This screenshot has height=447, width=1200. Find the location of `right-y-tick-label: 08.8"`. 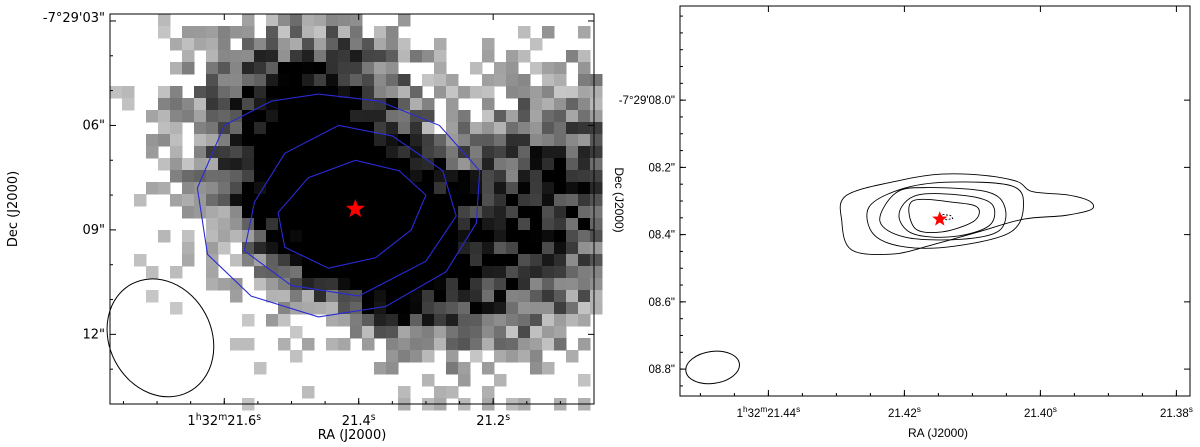

right-y-tick-label: 08.8" is located at coordinates (662, 370).